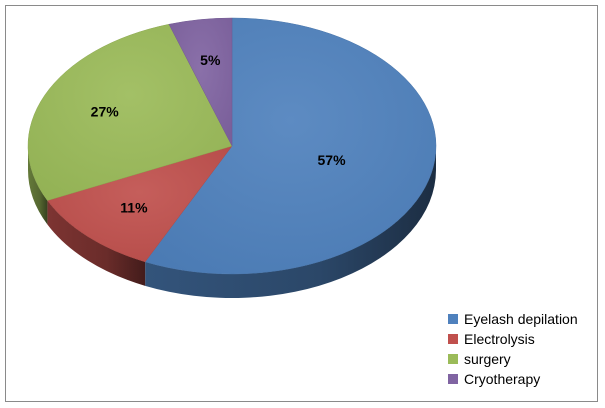 This screenshot has width=605, height=408. I want to click on legend-swatch-surgery, so click(453, 359).